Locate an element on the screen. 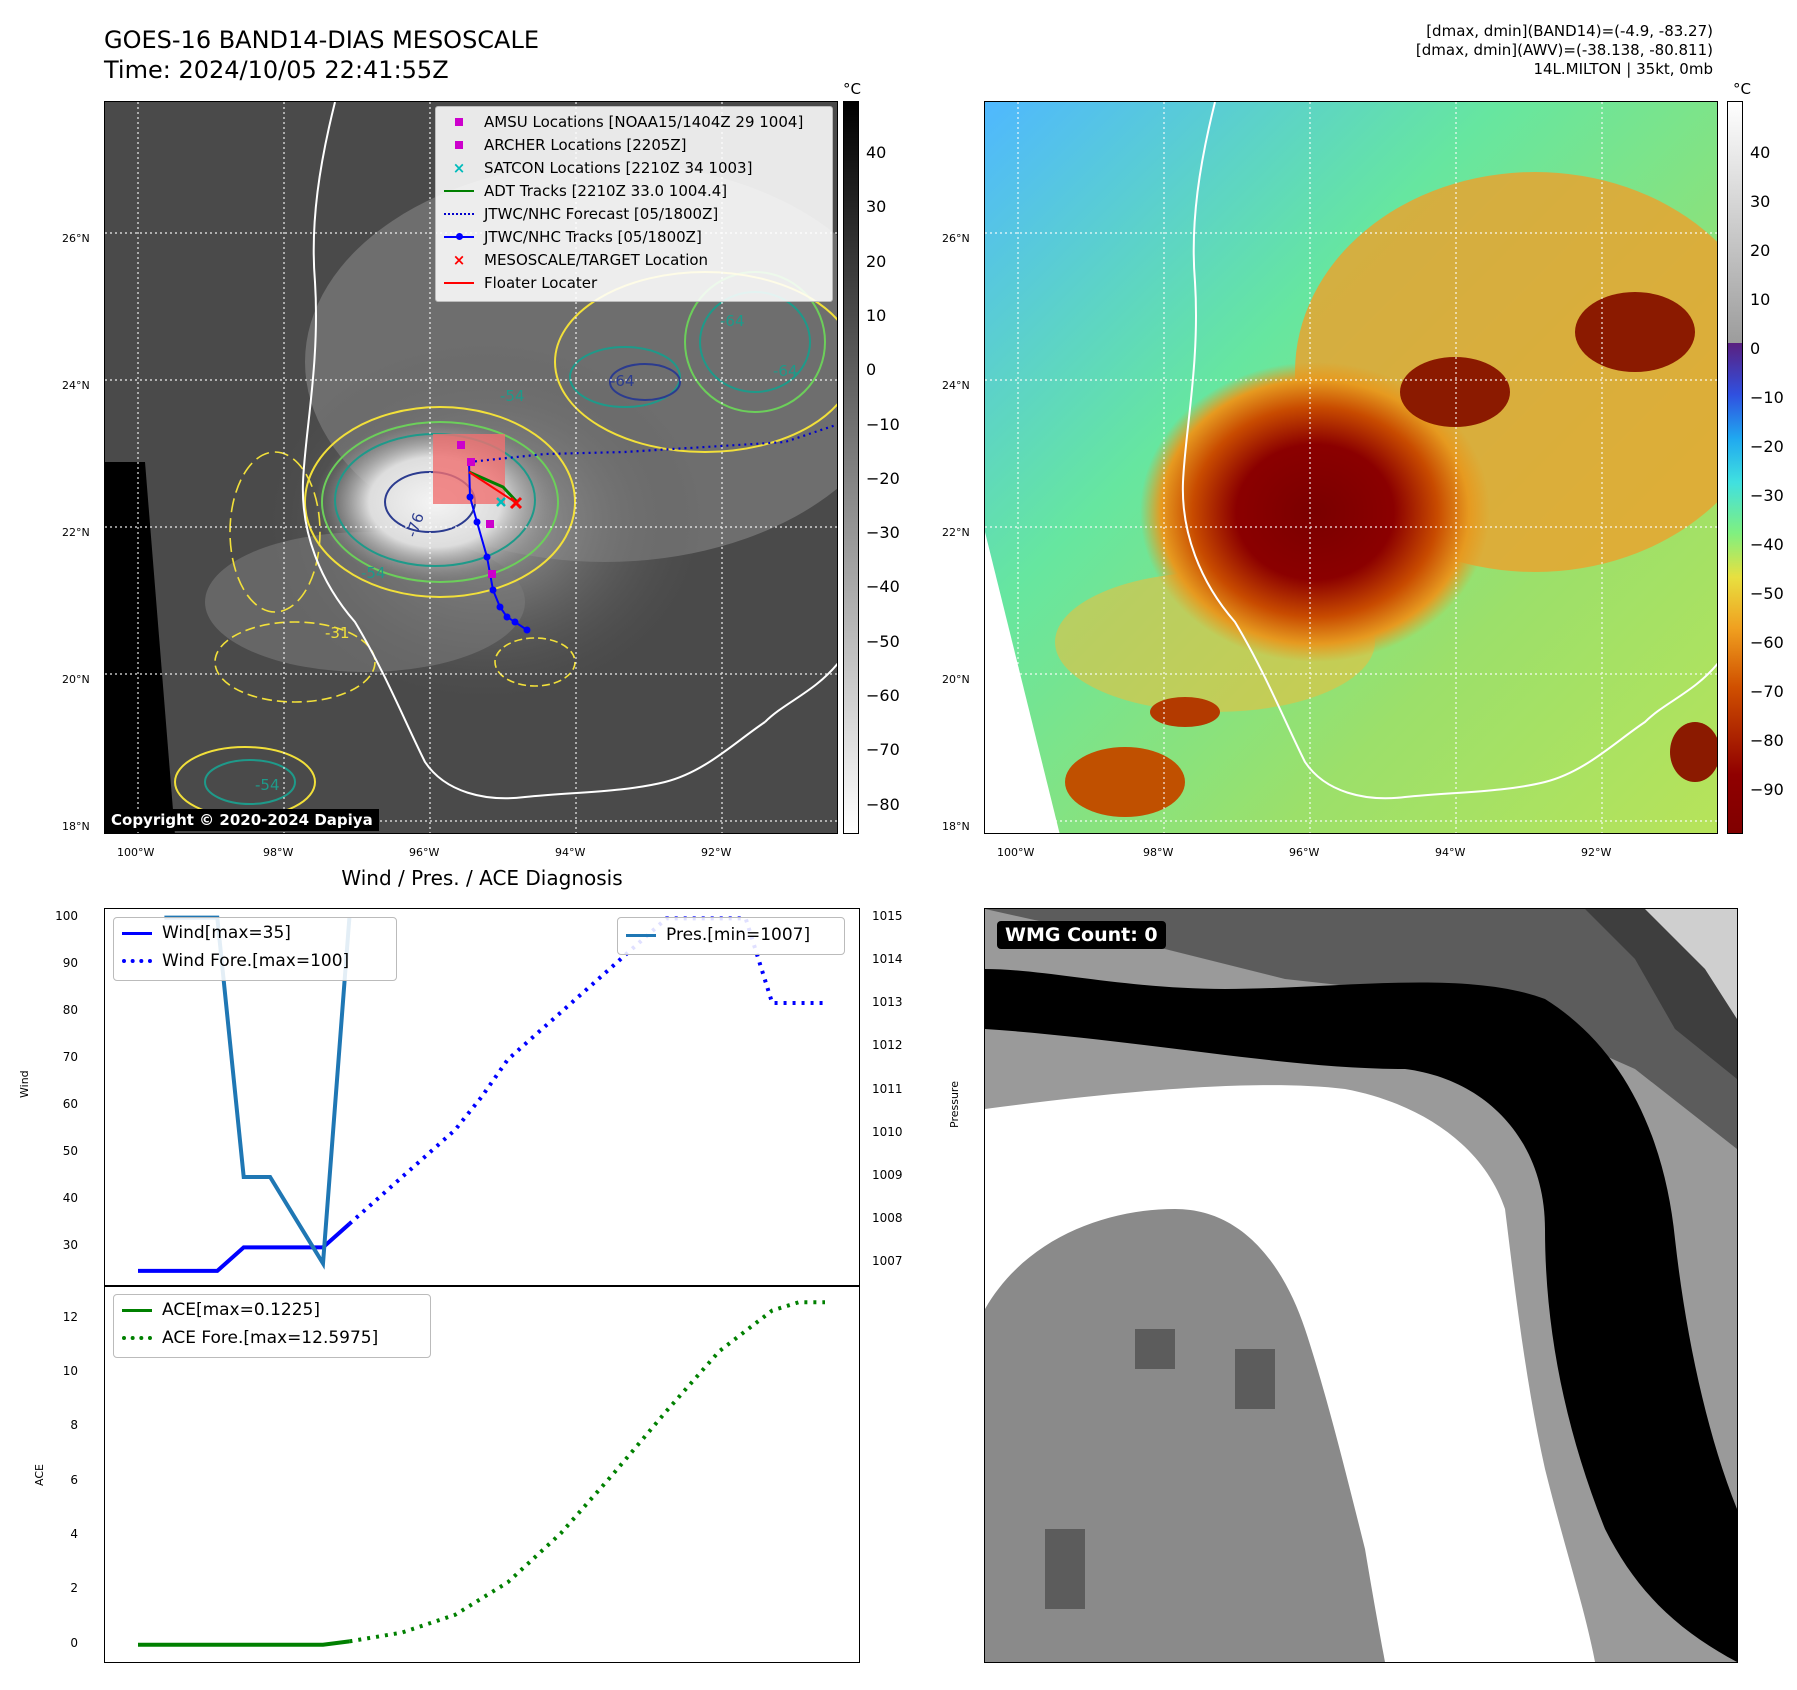  figure-time: Time: 2024/10/05 22:41:55Z is located at coordinates (276, 70).